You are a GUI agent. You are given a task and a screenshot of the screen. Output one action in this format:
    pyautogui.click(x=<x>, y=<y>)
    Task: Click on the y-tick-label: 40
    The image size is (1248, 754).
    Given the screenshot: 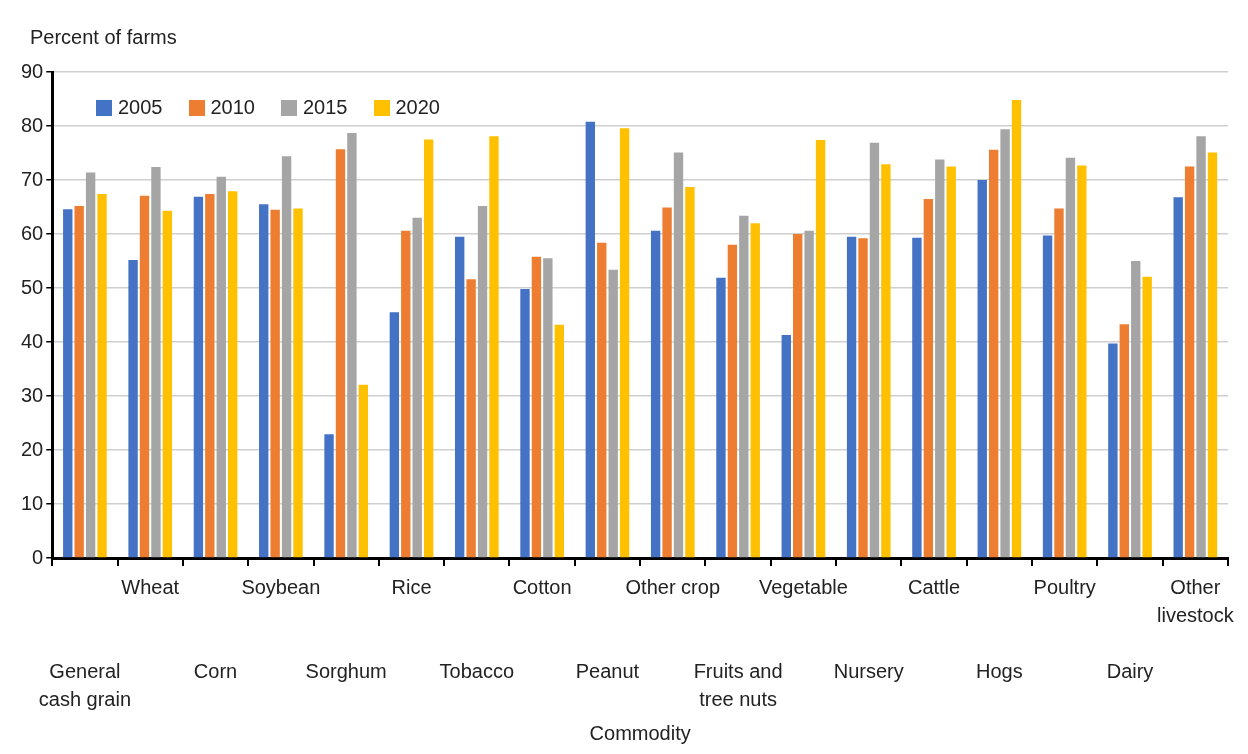 What is the action you would take?
    pyautogui.click(x=32, y=340)
    